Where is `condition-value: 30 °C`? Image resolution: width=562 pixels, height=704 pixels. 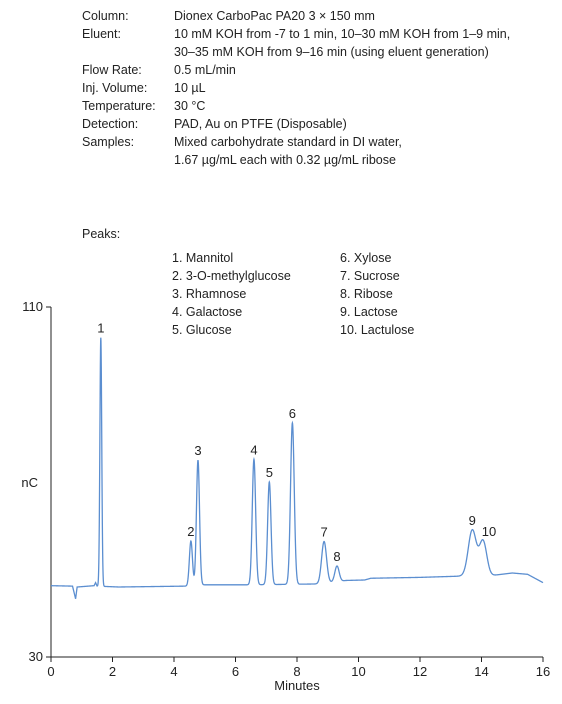
condition-value: 30 °C is located at coordinates (190, 106).